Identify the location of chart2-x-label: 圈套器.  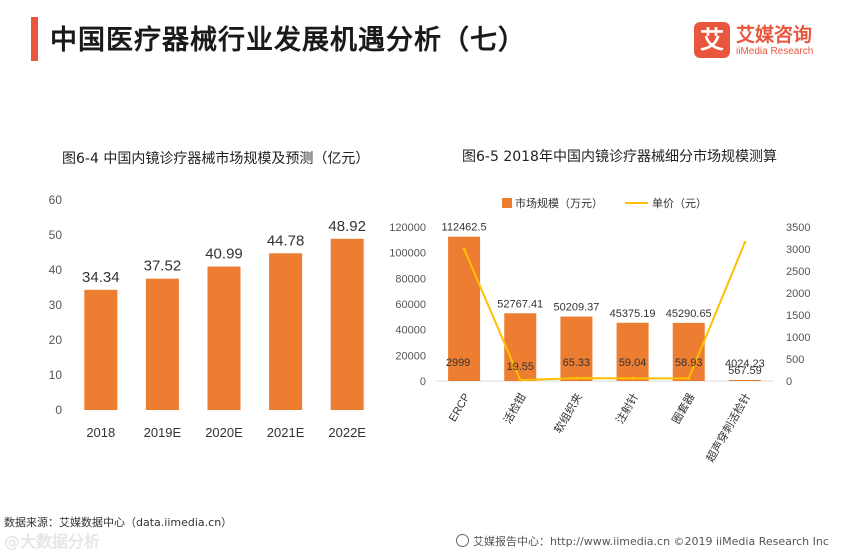
(684, 408).